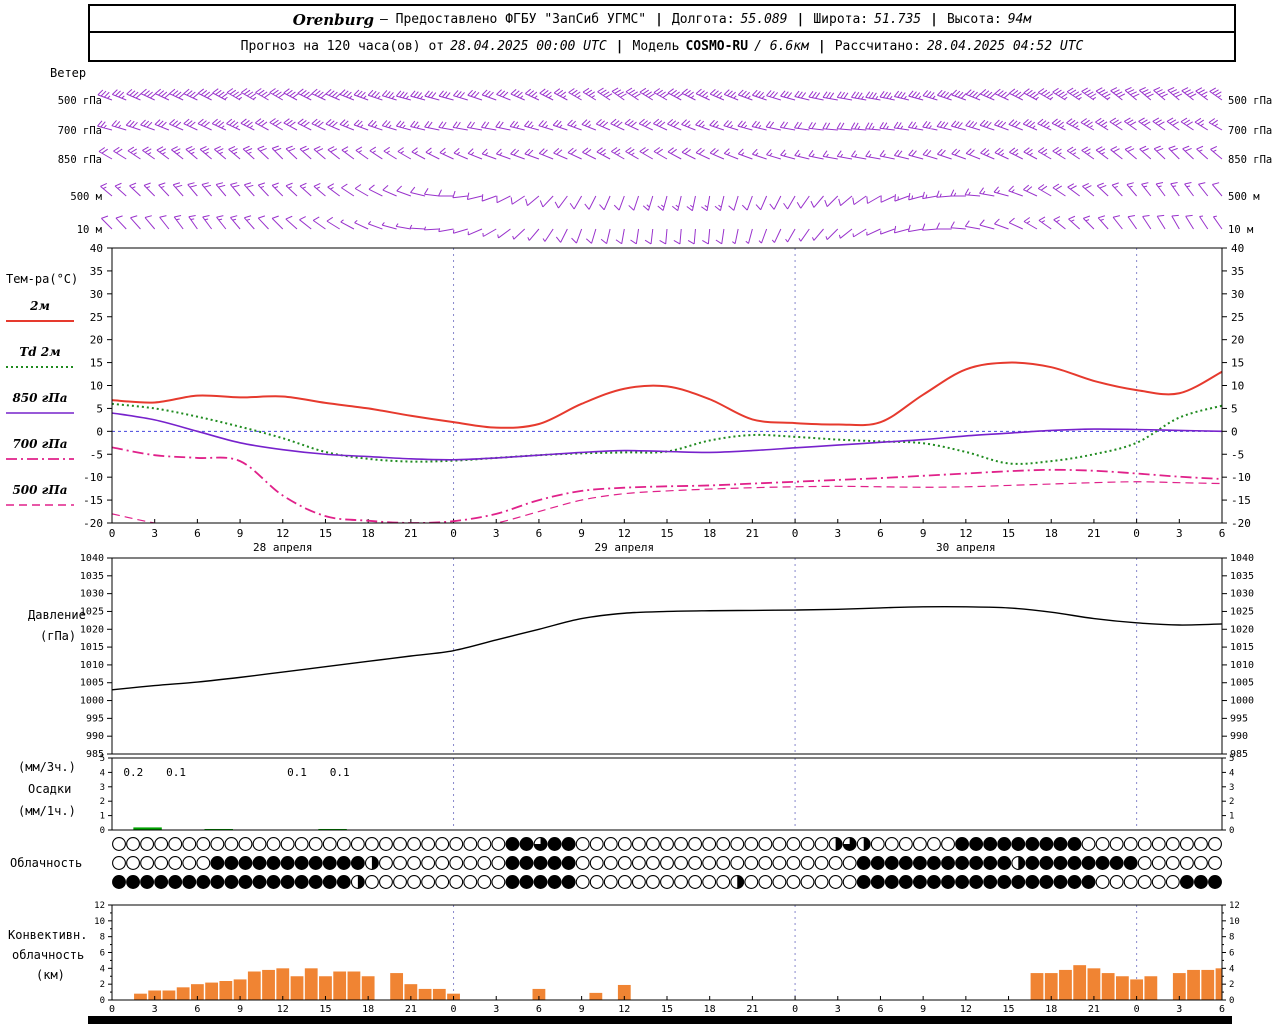 Image resolution: width=1280 pixels, height=1024 pixels. I want to click on precip-bar, so click(332, 829).